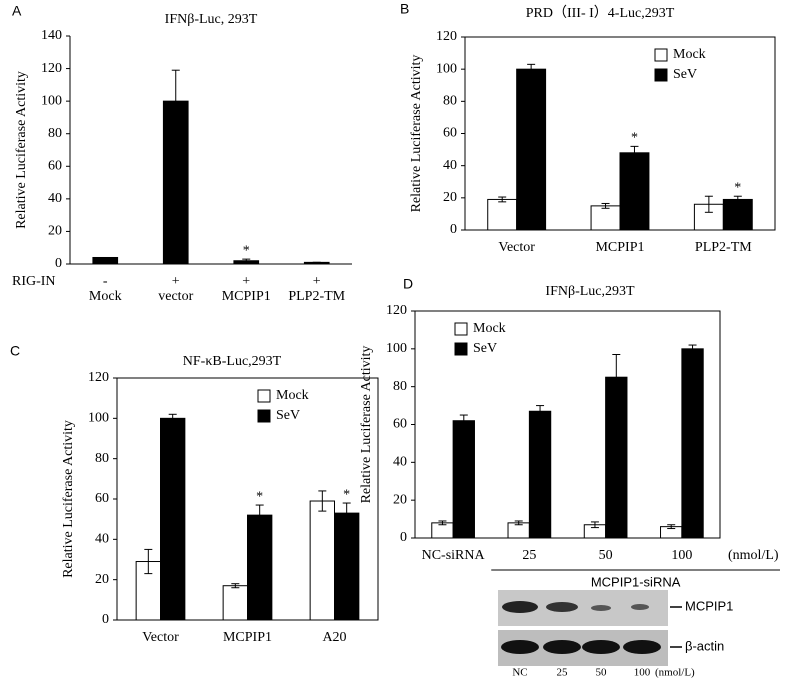 The height and width of the screenshot is (682, 790). I want to click on x-tick-label: PLP2-TM, so click(316, 296).